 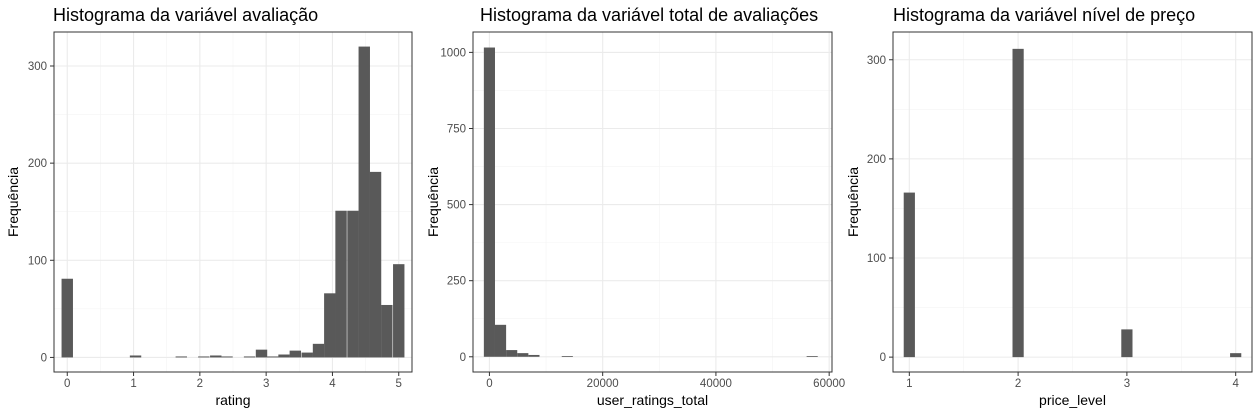 What do you see at coordinates (829, 384) in the screenshot?
I see `x-tick-label: 60000` at bounding box center [829, 384].